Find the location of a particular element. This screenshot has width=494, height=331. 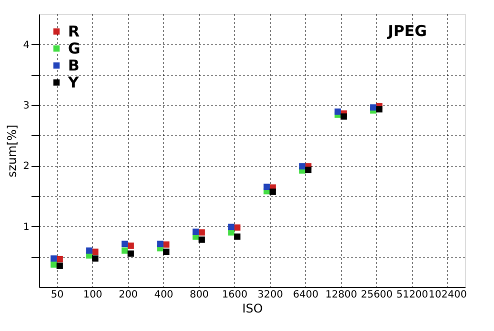

legend-label: Y is located at coordinates (73, 83).